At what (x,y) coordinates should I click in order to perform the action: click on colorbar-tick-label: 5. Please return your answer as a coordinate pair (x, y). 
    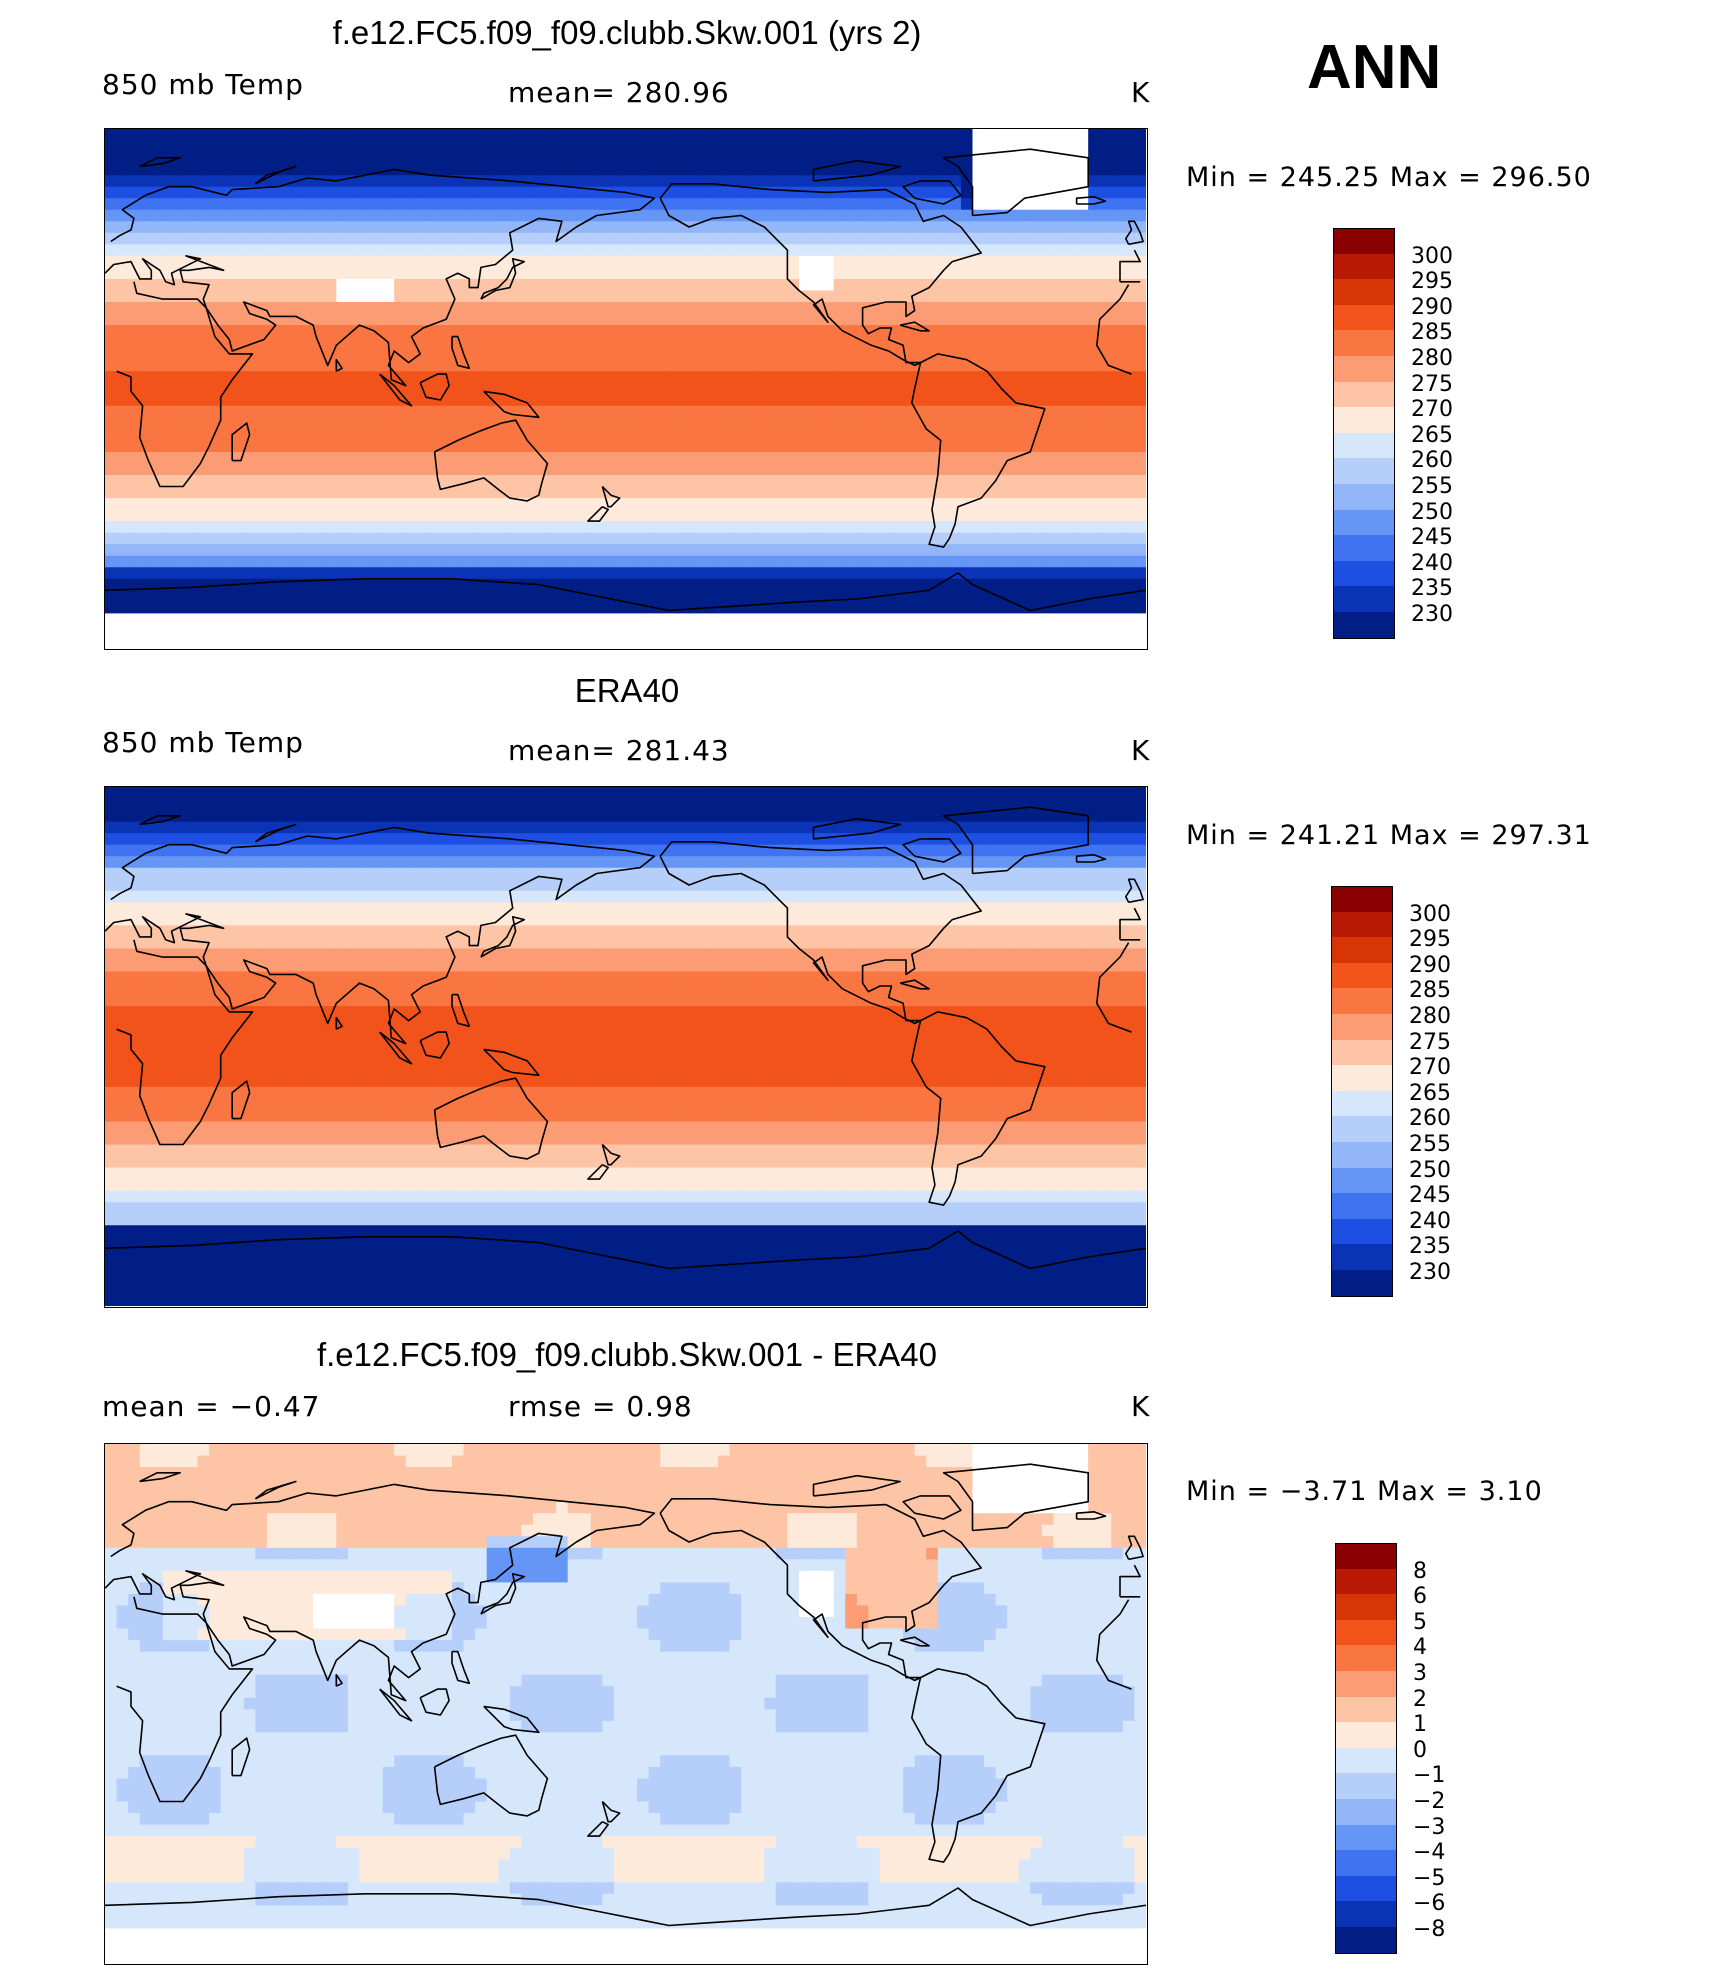
    Looking at the image, I should click on (1420, 1622).